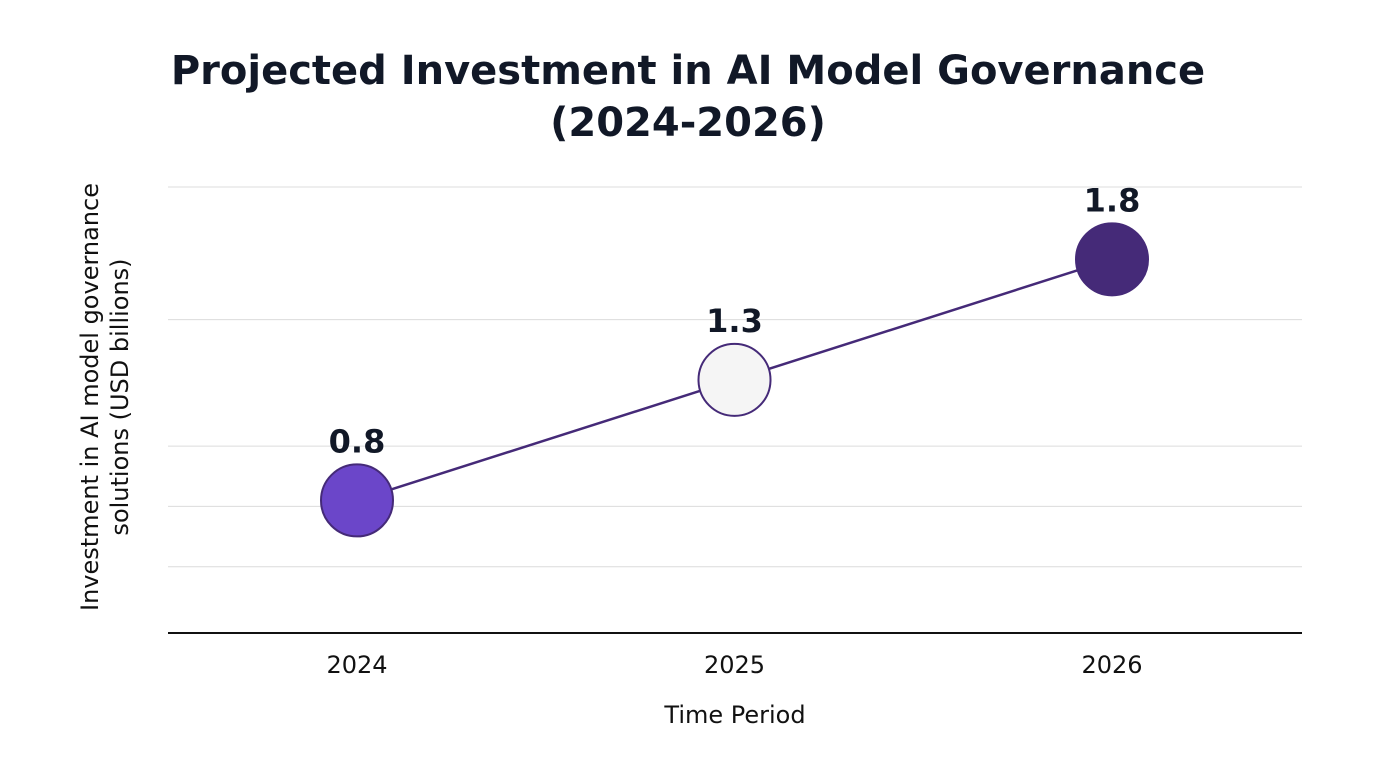 The width and height of the screenshot is (1376, 768). What do you see at coordinates (688, 123) in the screenshot?
I see `chart-title-line-2: (2024-2026)` at bounding box center [688, 123].